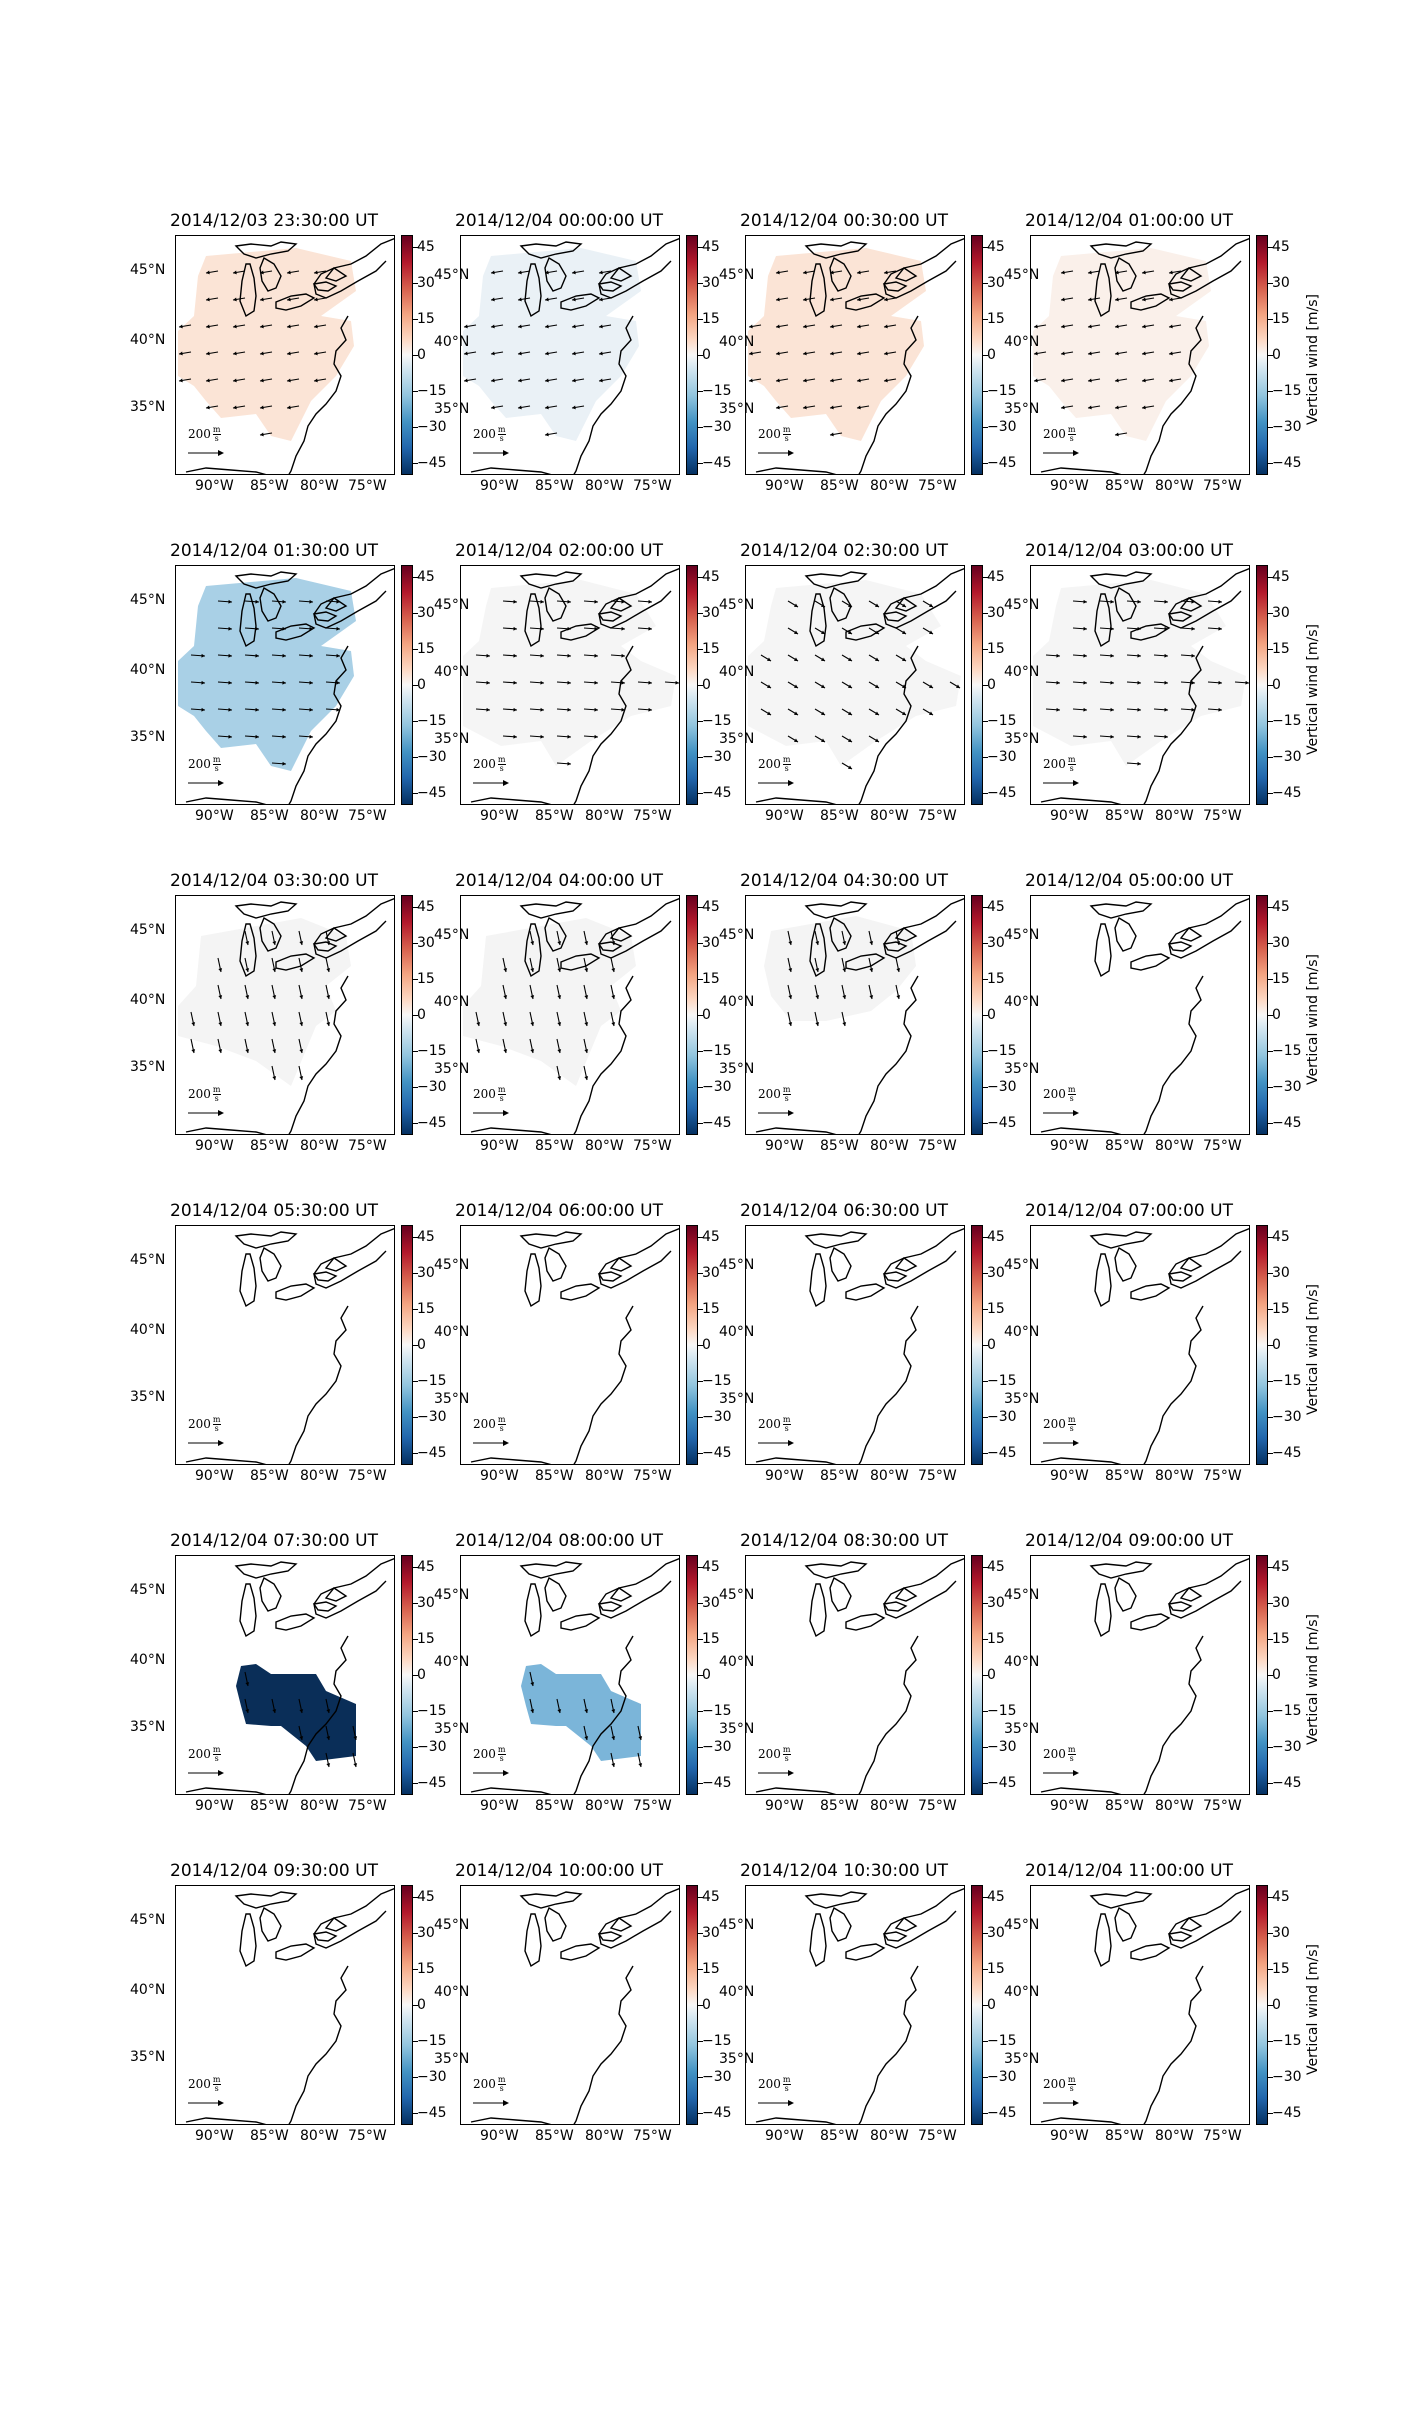 The width and height of the screenshot is (1410, 2410). Describe the element at coordinates (199, 764) in the screenshot. I see `scale-label: 200` at that location.